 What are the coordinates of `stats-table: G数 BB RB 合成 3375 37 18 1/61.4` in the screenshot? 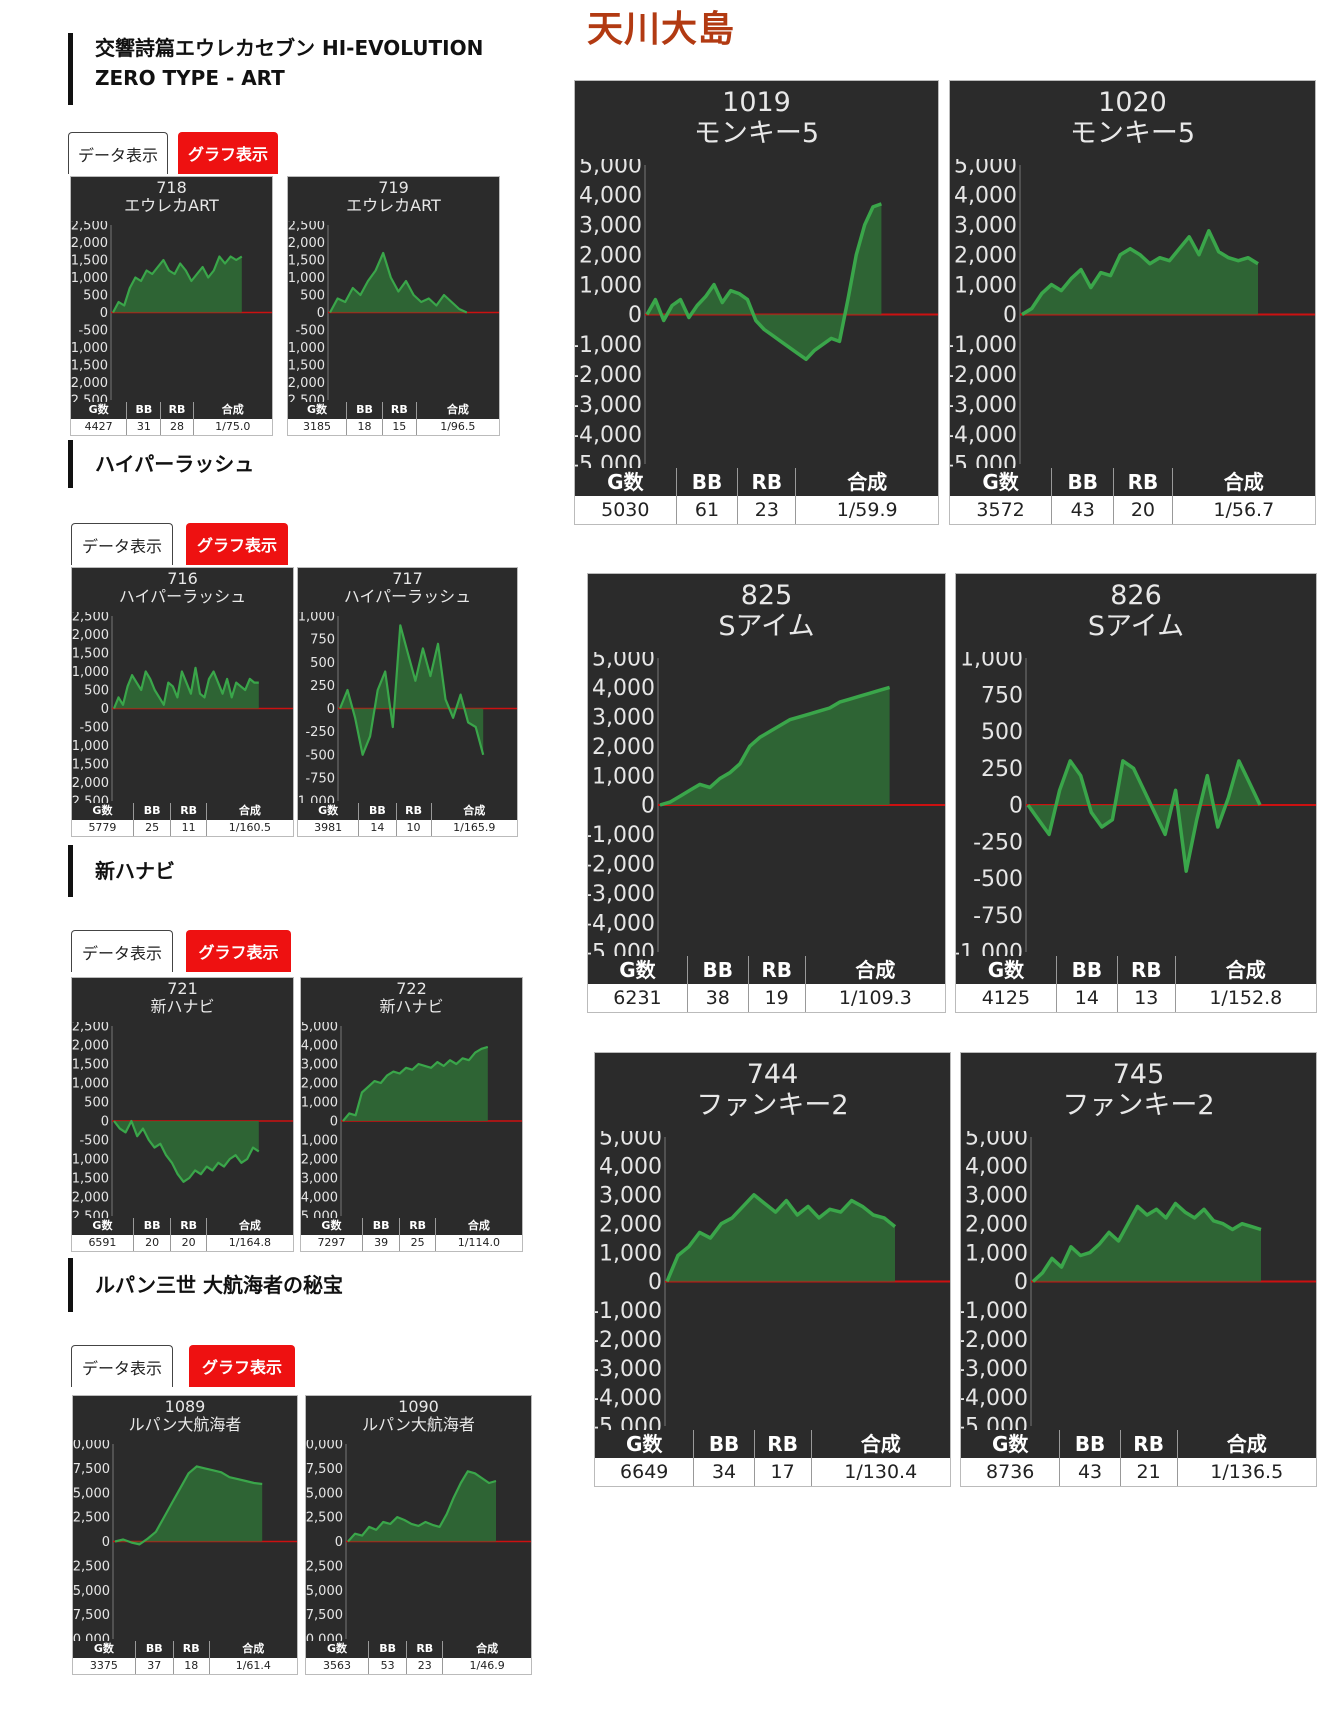 It's located at (185, 1657).